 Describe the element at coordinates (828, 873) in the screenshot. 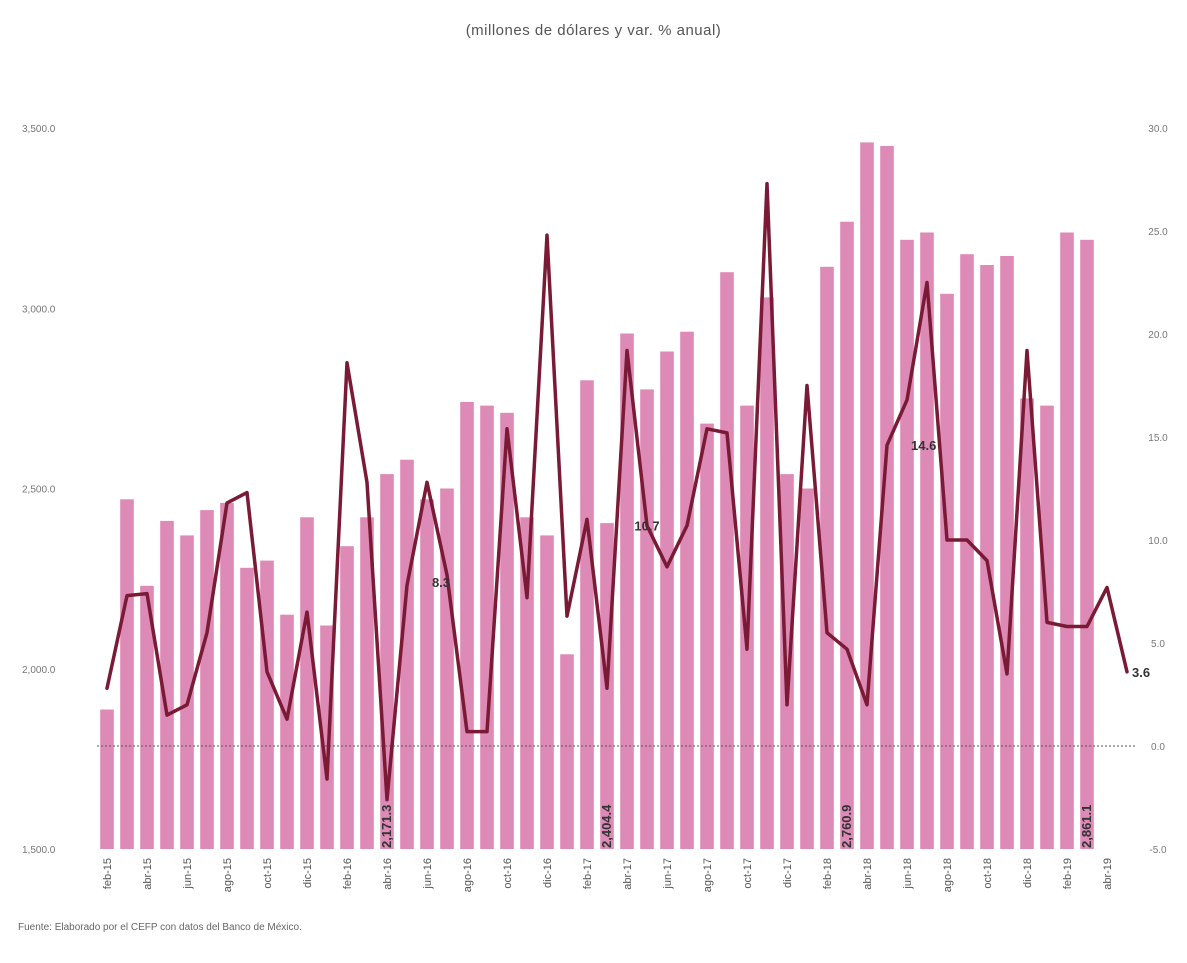

I see `x-axis-tick: feb-18` at that location.